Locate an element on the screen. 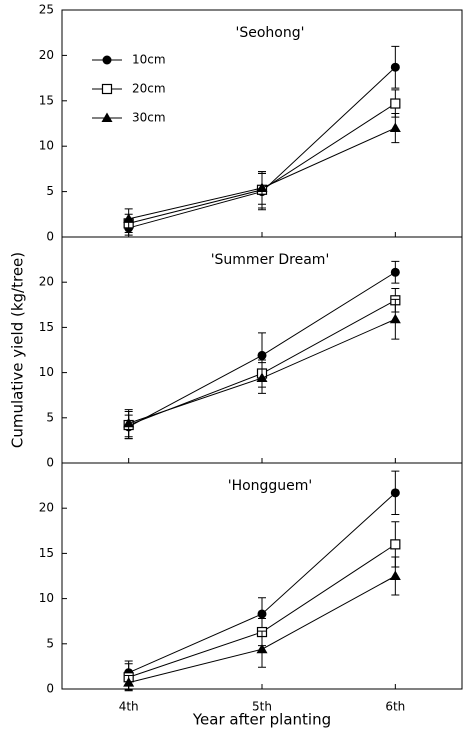 This screenshot has height=740, width=474. chart-title: 'Seohong' is located at coordinates (270, 33).